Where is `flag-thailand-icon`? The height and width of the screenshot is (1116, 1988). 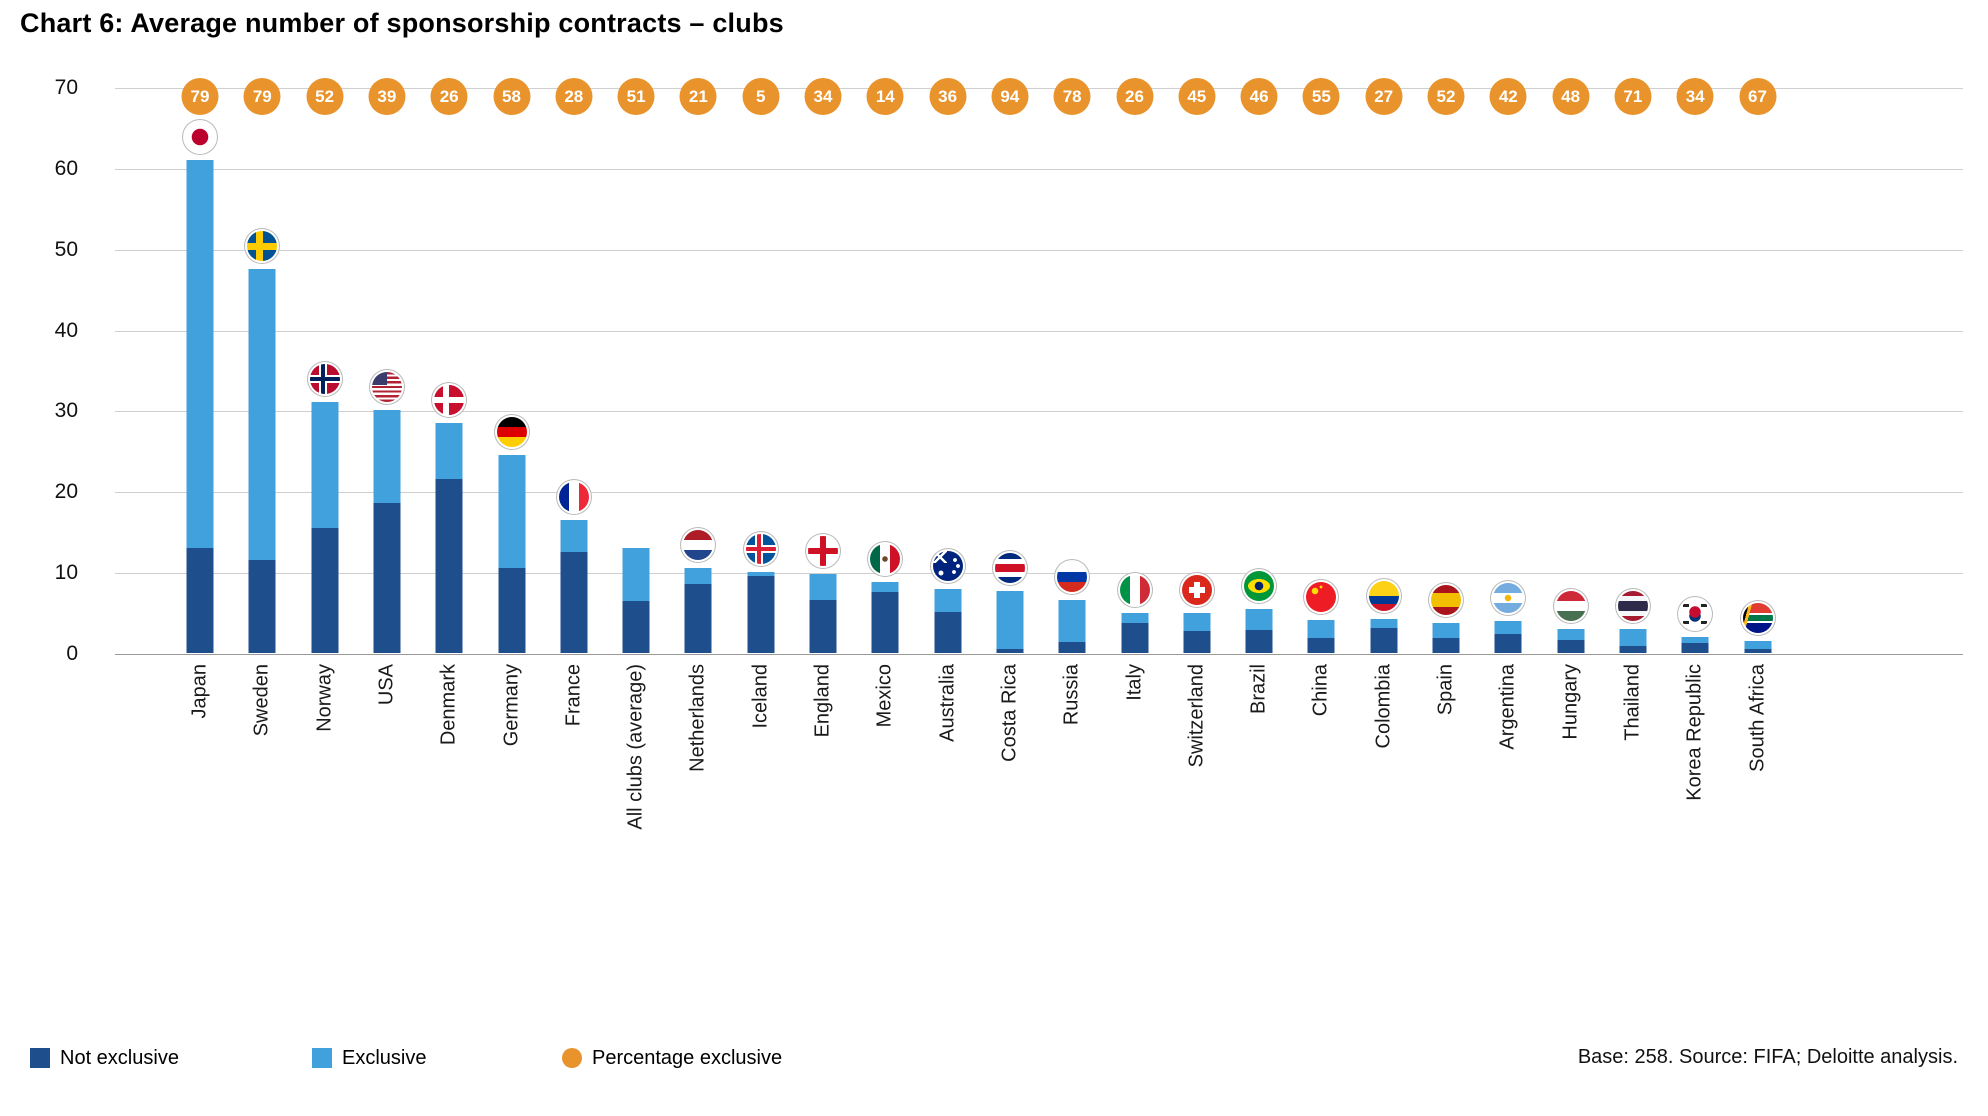 flag-thailand-icon is located at coordinates (1632, 605).